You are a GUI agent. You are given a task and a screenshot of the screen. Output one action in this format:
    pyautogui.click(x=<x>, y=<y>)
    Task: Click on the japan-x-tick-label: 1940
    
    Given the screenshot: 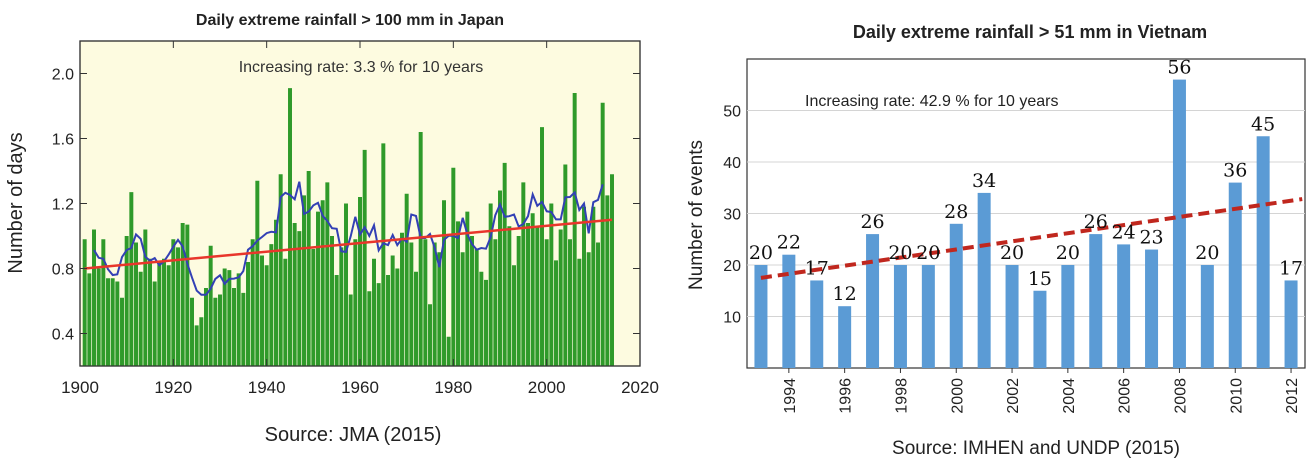 What is the action you would take?
    pyautogui.click(x=267, y=387)
    